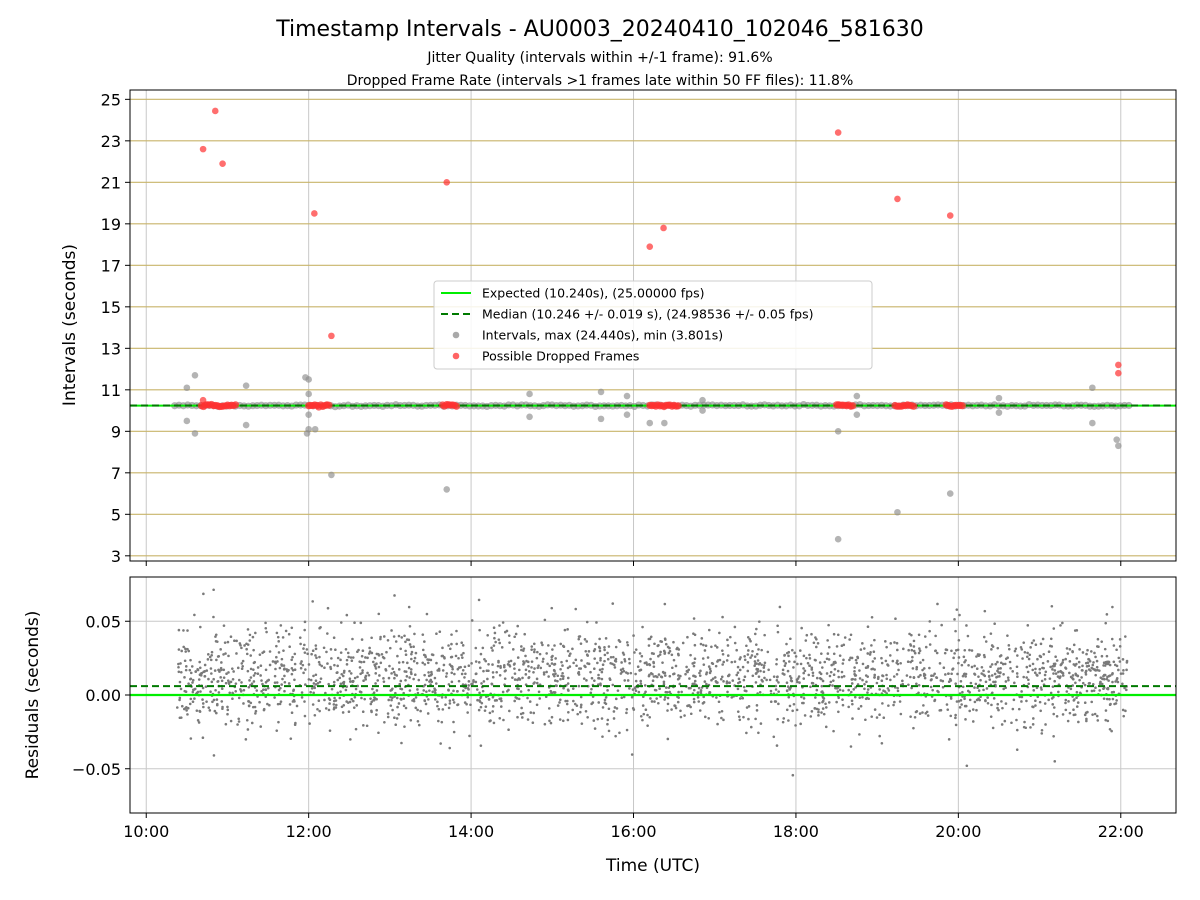  Describe the element at coordinates (1092, 388) in the screenshot. I see `interval-point` at that location.